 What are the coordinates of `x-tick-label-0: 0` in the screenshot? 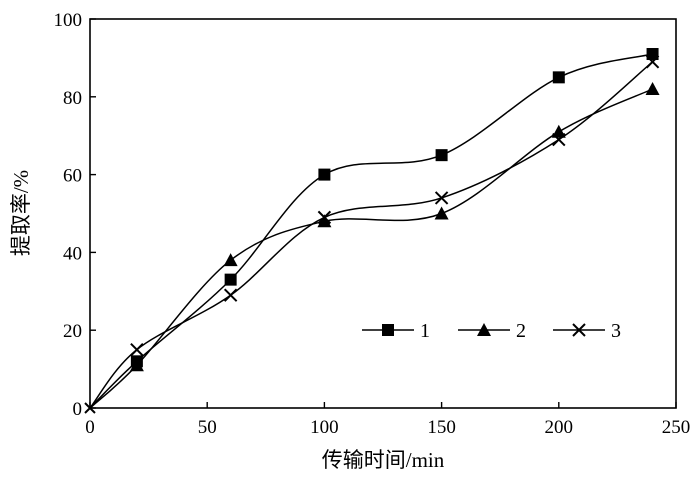 It's located at (90, 427).